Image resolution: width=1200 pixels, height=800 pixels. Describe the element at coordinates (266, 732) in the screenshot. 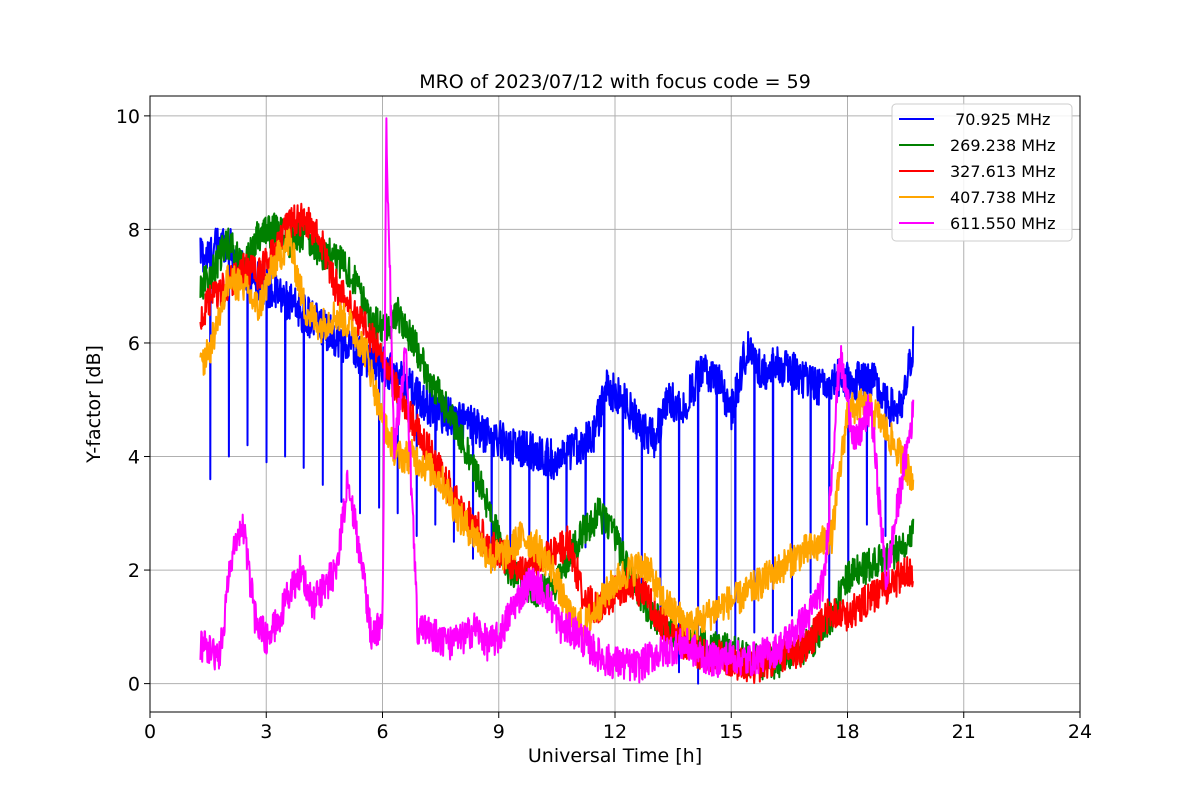

I see `x-tick-label: 3` at that location.